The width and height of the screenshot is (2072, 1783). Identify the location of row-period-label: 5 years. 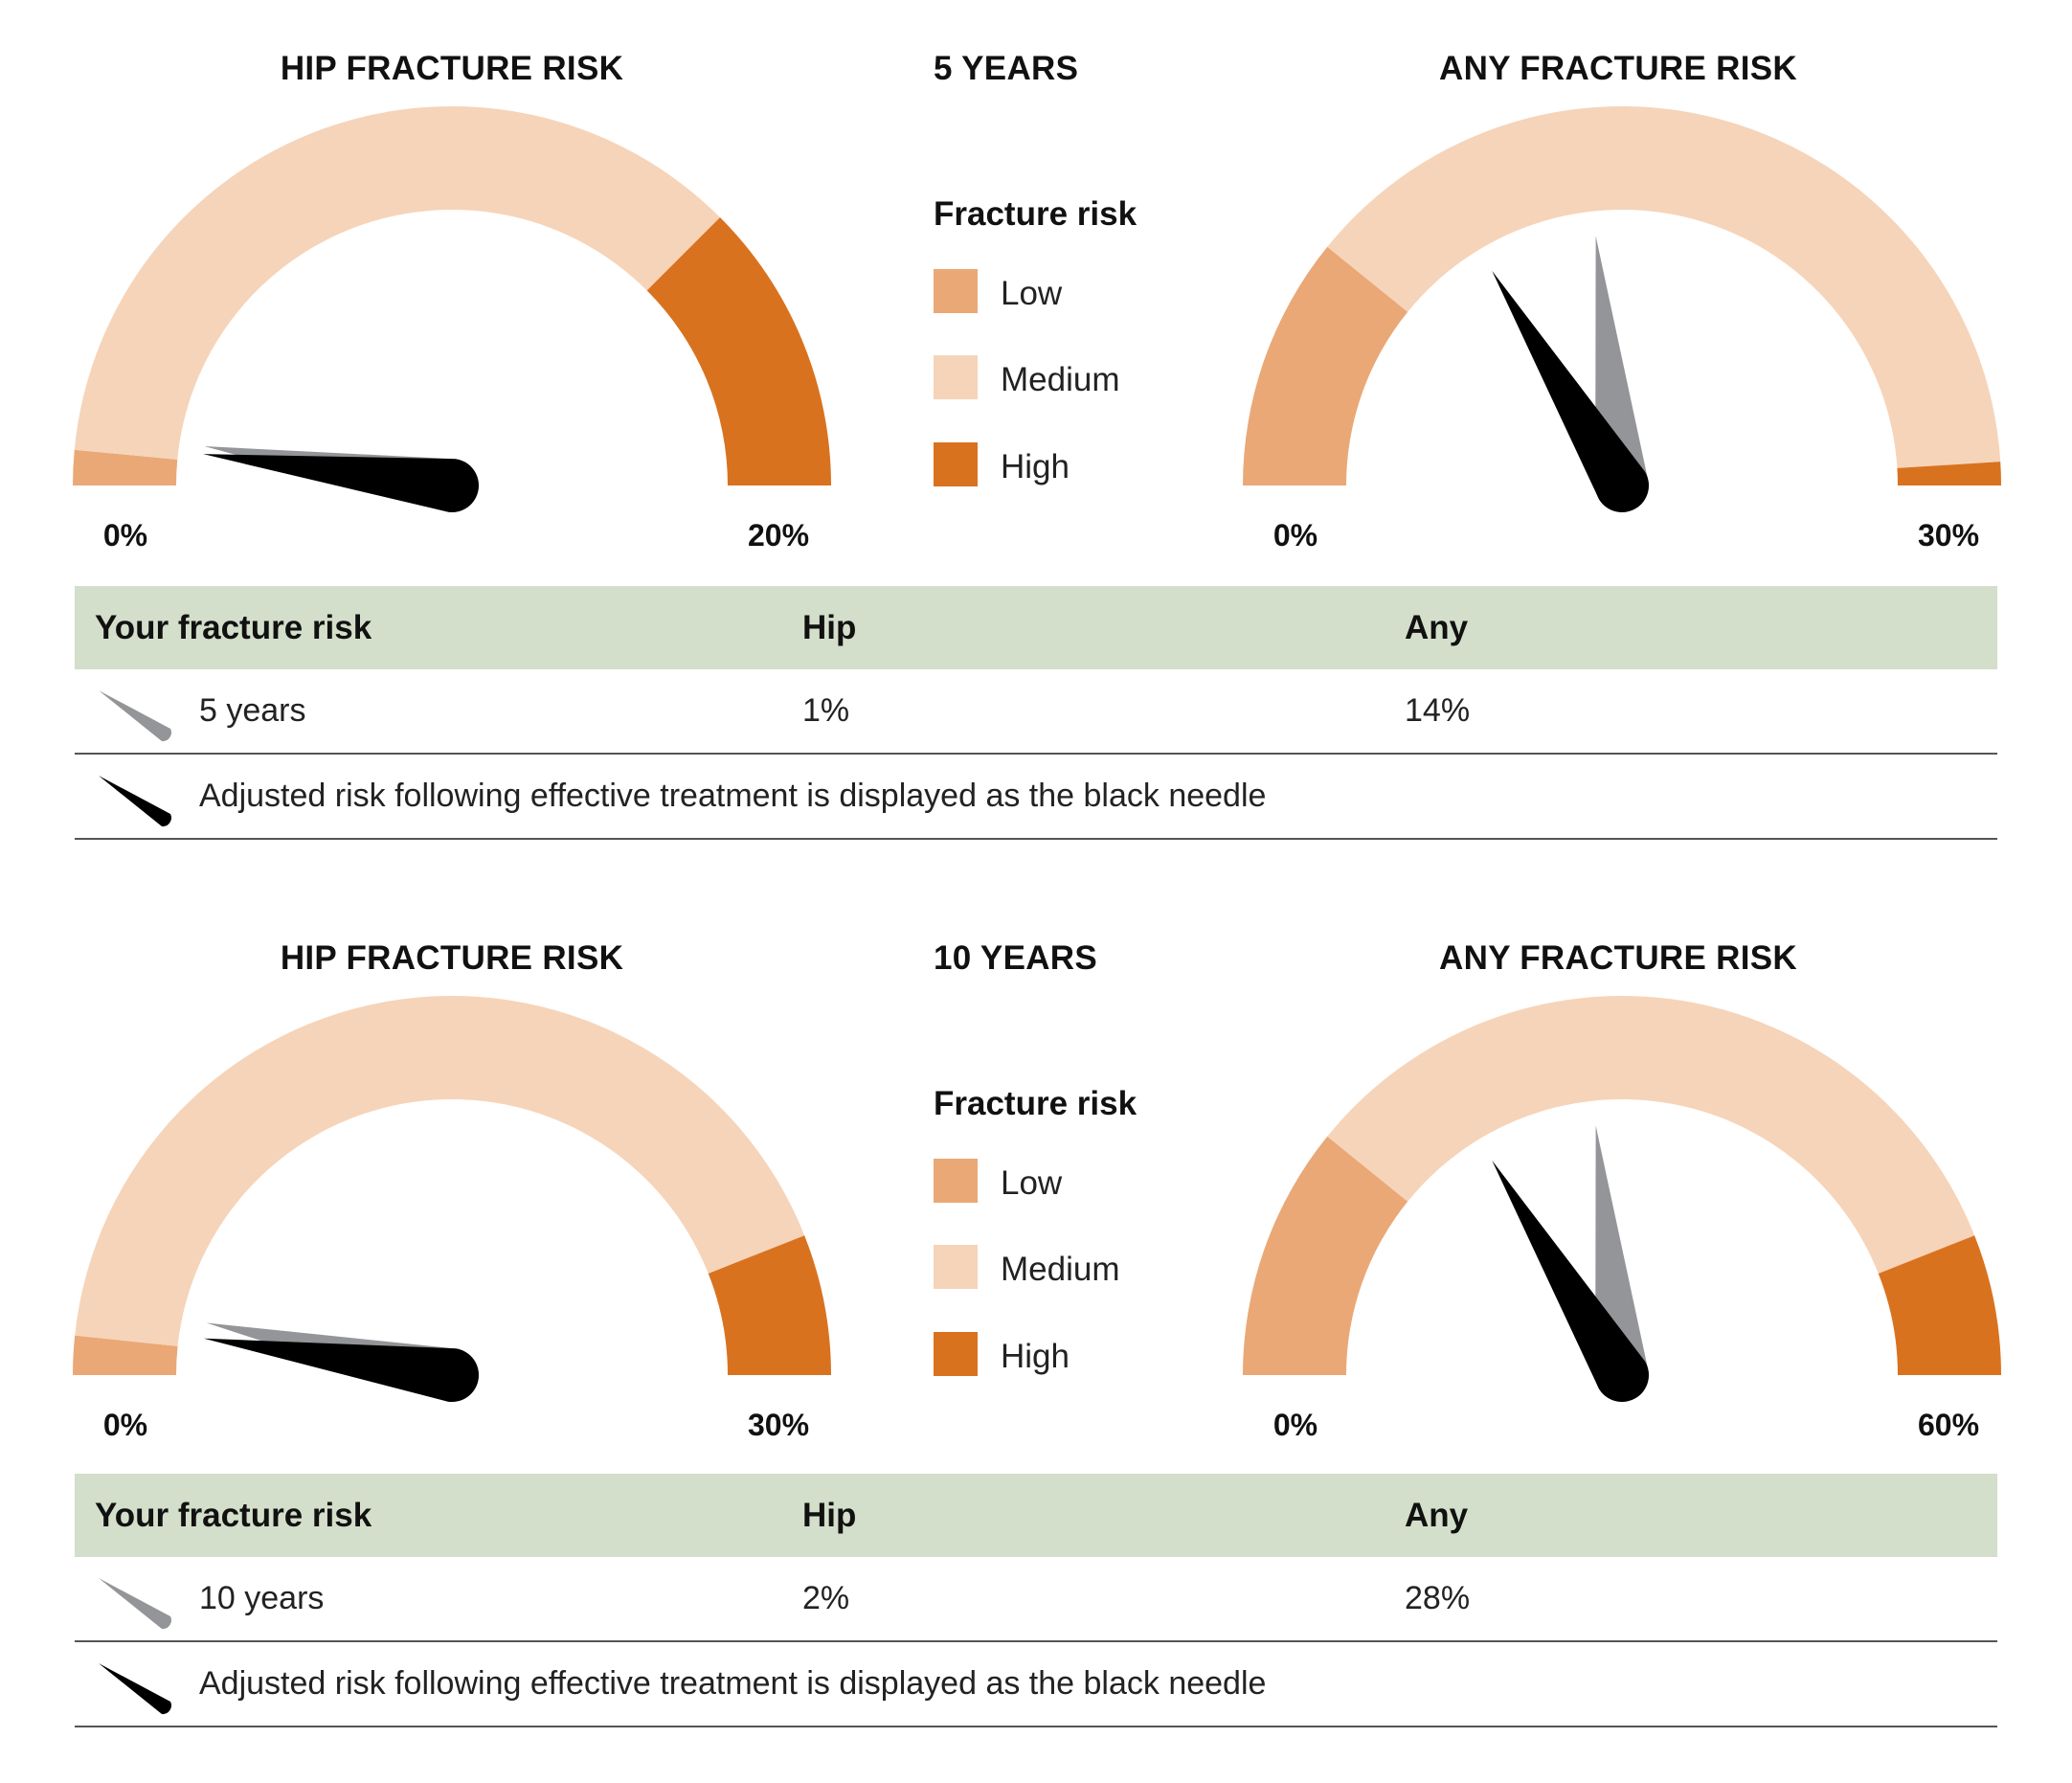
(252, 710).